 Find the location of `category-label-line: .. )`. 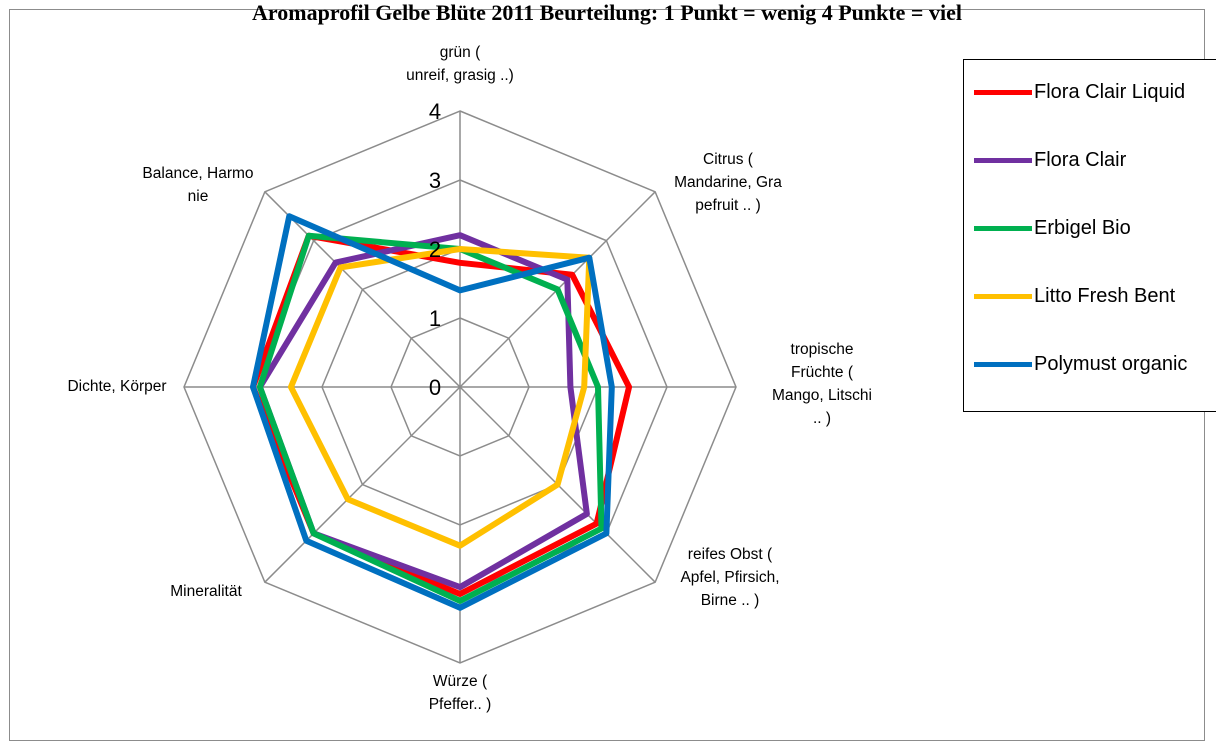

category-label-line: .. ) is located at coordinates (822, 418).